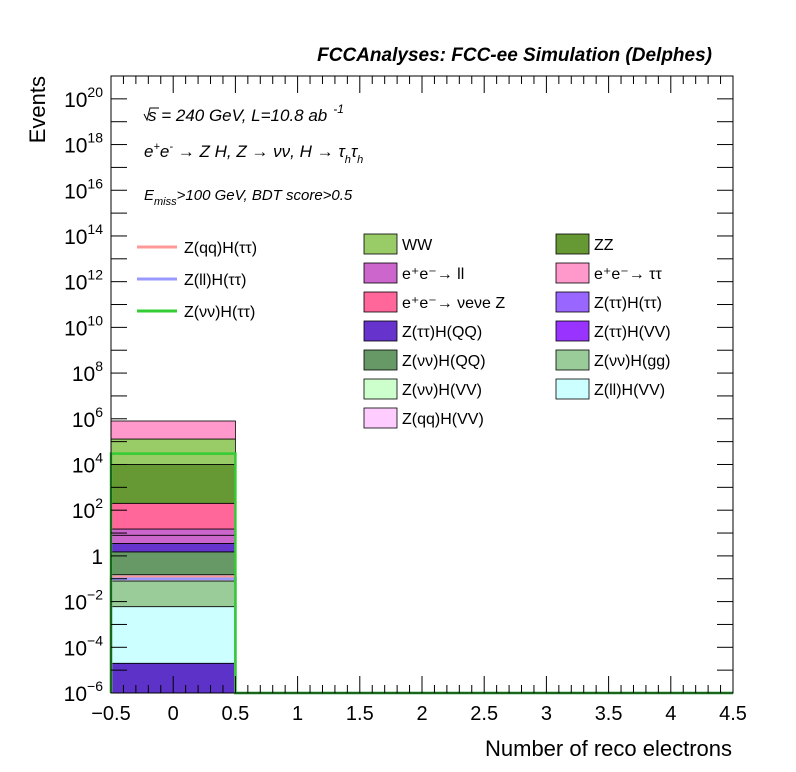  I want to click on legend-label: Z(ll)H(ττ), so click(215, 280).